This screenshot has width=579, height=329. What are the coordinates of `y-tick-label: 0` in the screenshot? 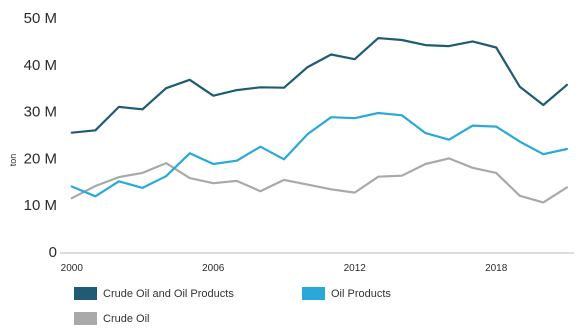 It's located at (53, 252).